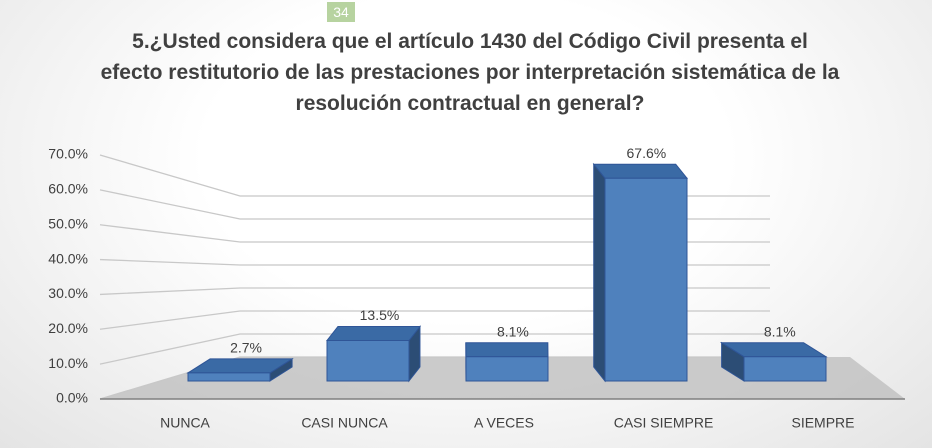 This screenshot has height=448, width=932. Describe the element at coordinates (341, 12) in the screenshot. I see `page-number: 34` at that location.